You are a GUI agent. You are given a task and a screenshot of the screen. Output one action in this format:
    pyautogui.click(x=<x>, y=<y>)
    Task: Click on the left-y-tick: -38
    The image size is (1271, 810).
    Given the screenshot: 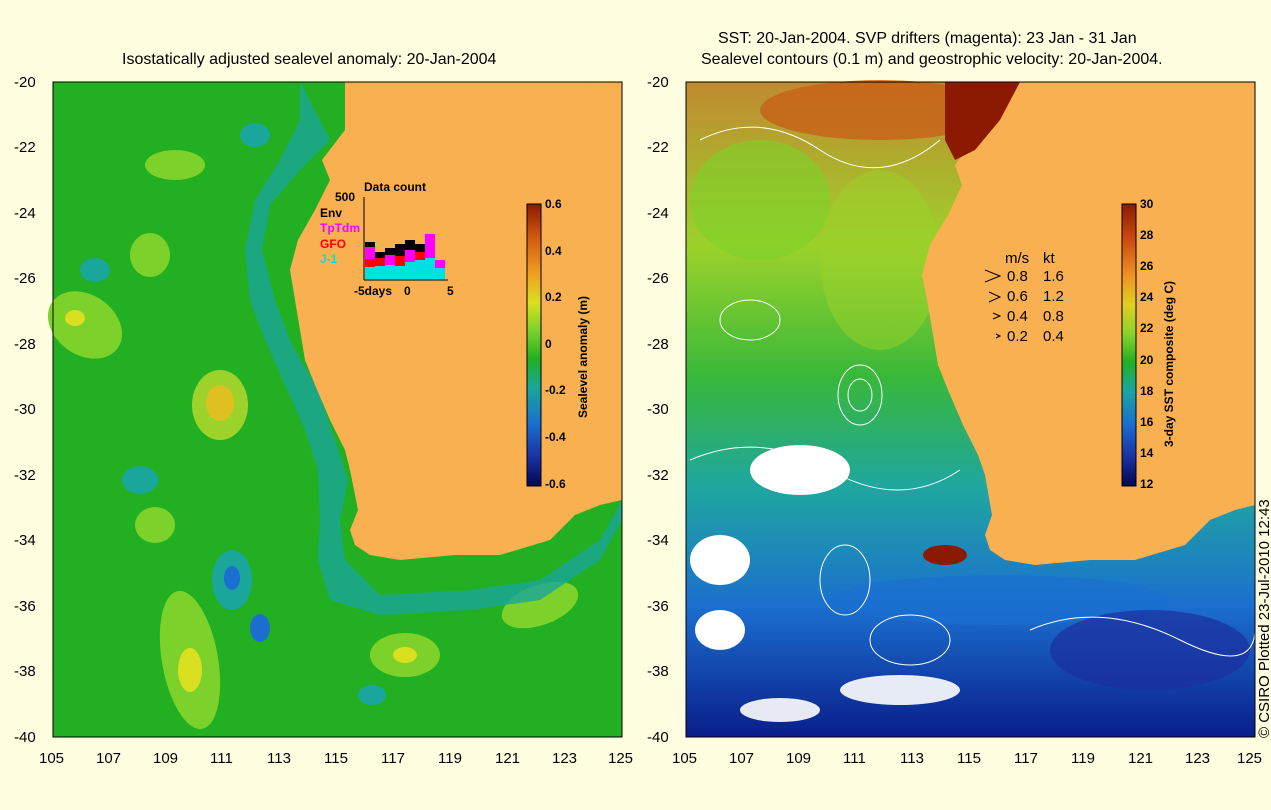 What is the action you would take?
    pyautogui.click(x=25, y=671)
    